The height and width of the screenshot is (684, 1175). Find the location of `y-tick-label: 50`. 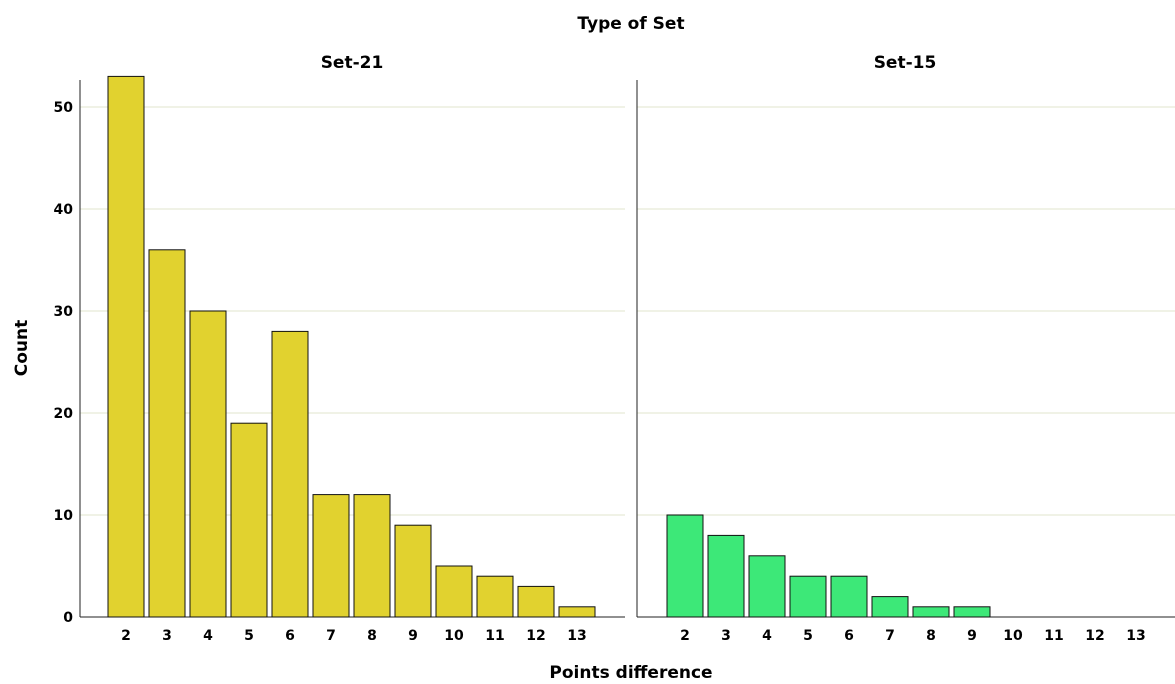

y-tick-label: 50 is located at coordinates (64, 108).